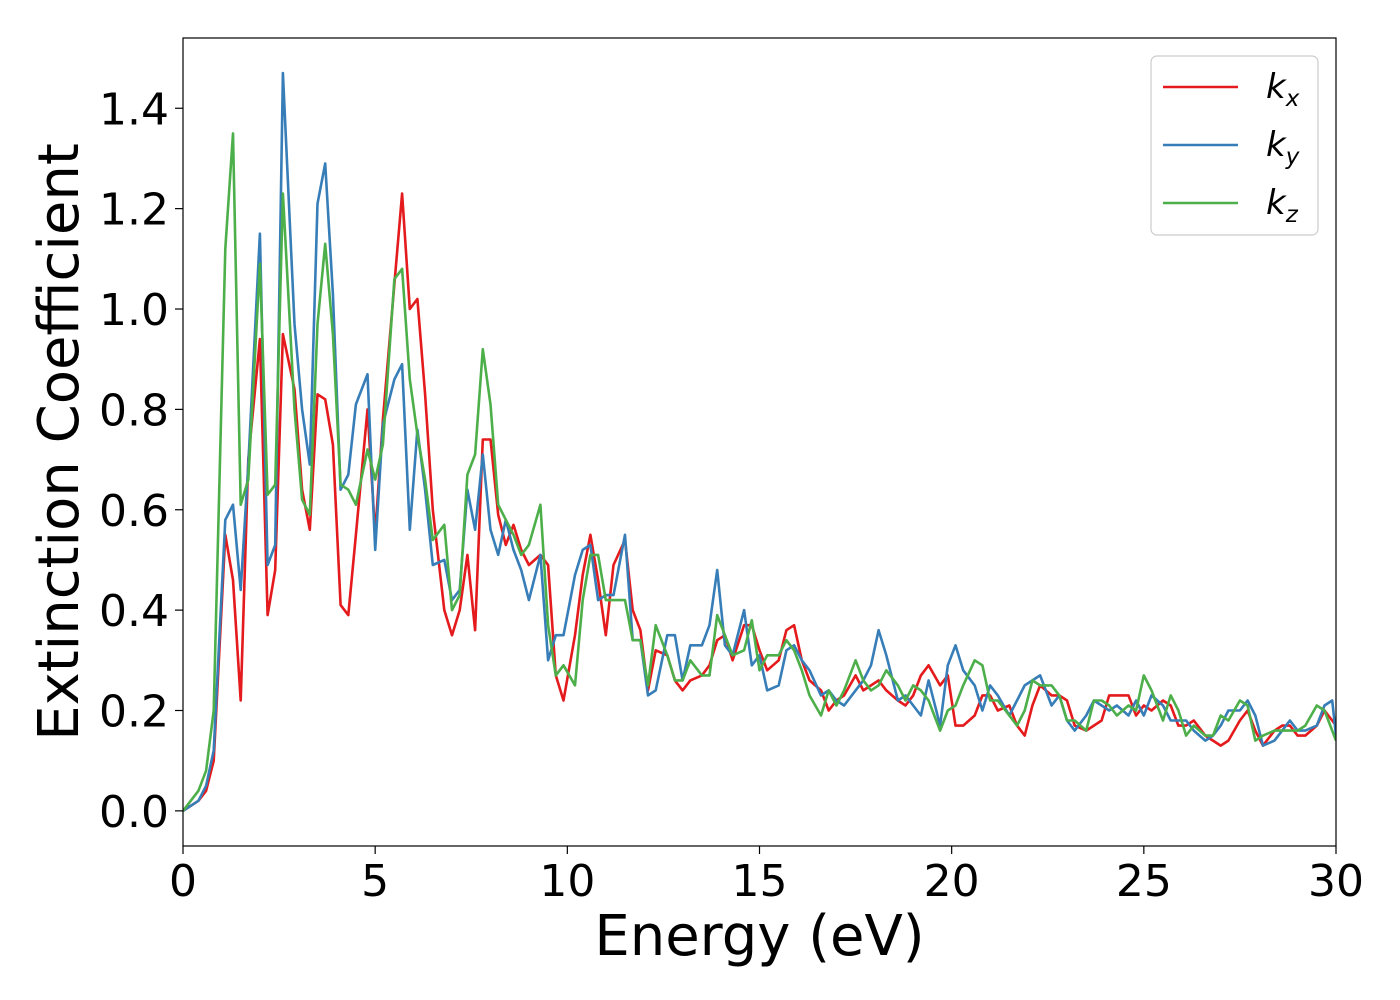 Image resolution: width=1400 pixels, height=1000 pixels. What do you see at coordinates (759, 936) in the screenshot?
I see `x-axis-title: Energy (eV)` at bounding box center [759, 936].